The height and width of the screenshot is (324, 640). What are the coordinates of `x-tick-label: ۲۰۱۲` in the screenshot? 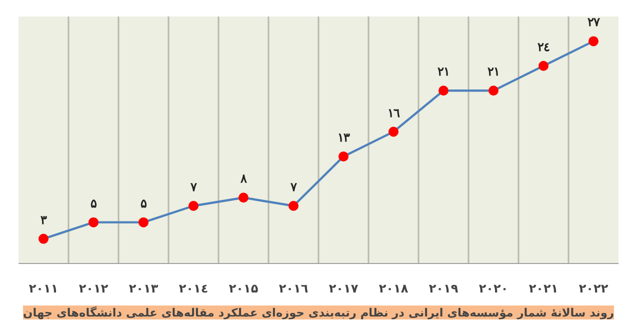 It's located at (93, 289).